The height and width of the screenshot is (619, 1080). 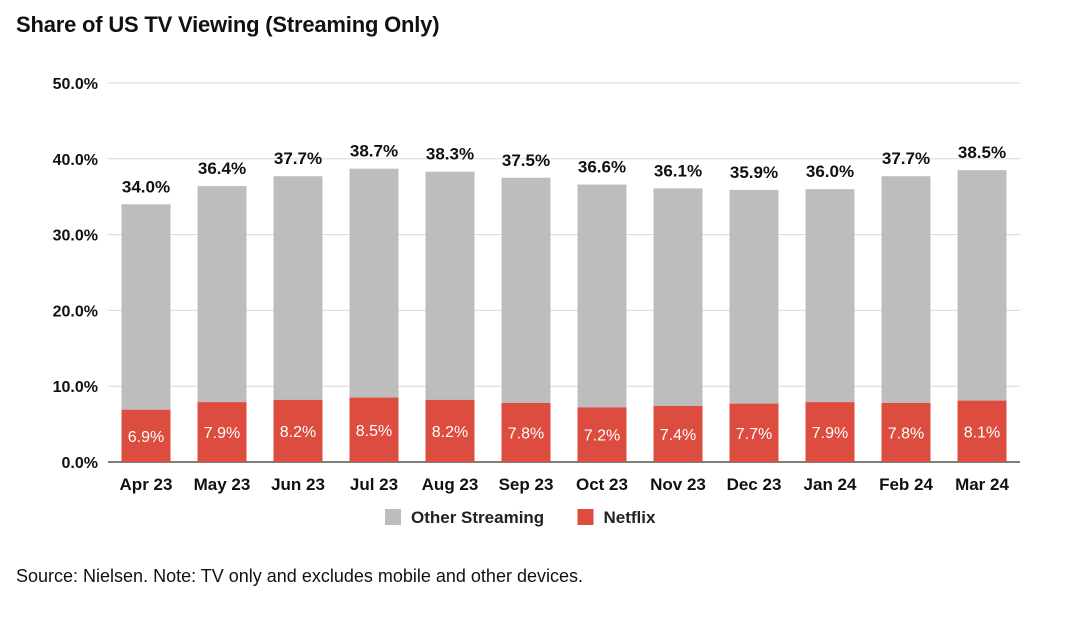 What do you see at coordinates (146, 484) in the screenshot?
I see `x-tick-label: Apr 23` at bounding box center [146, 484].